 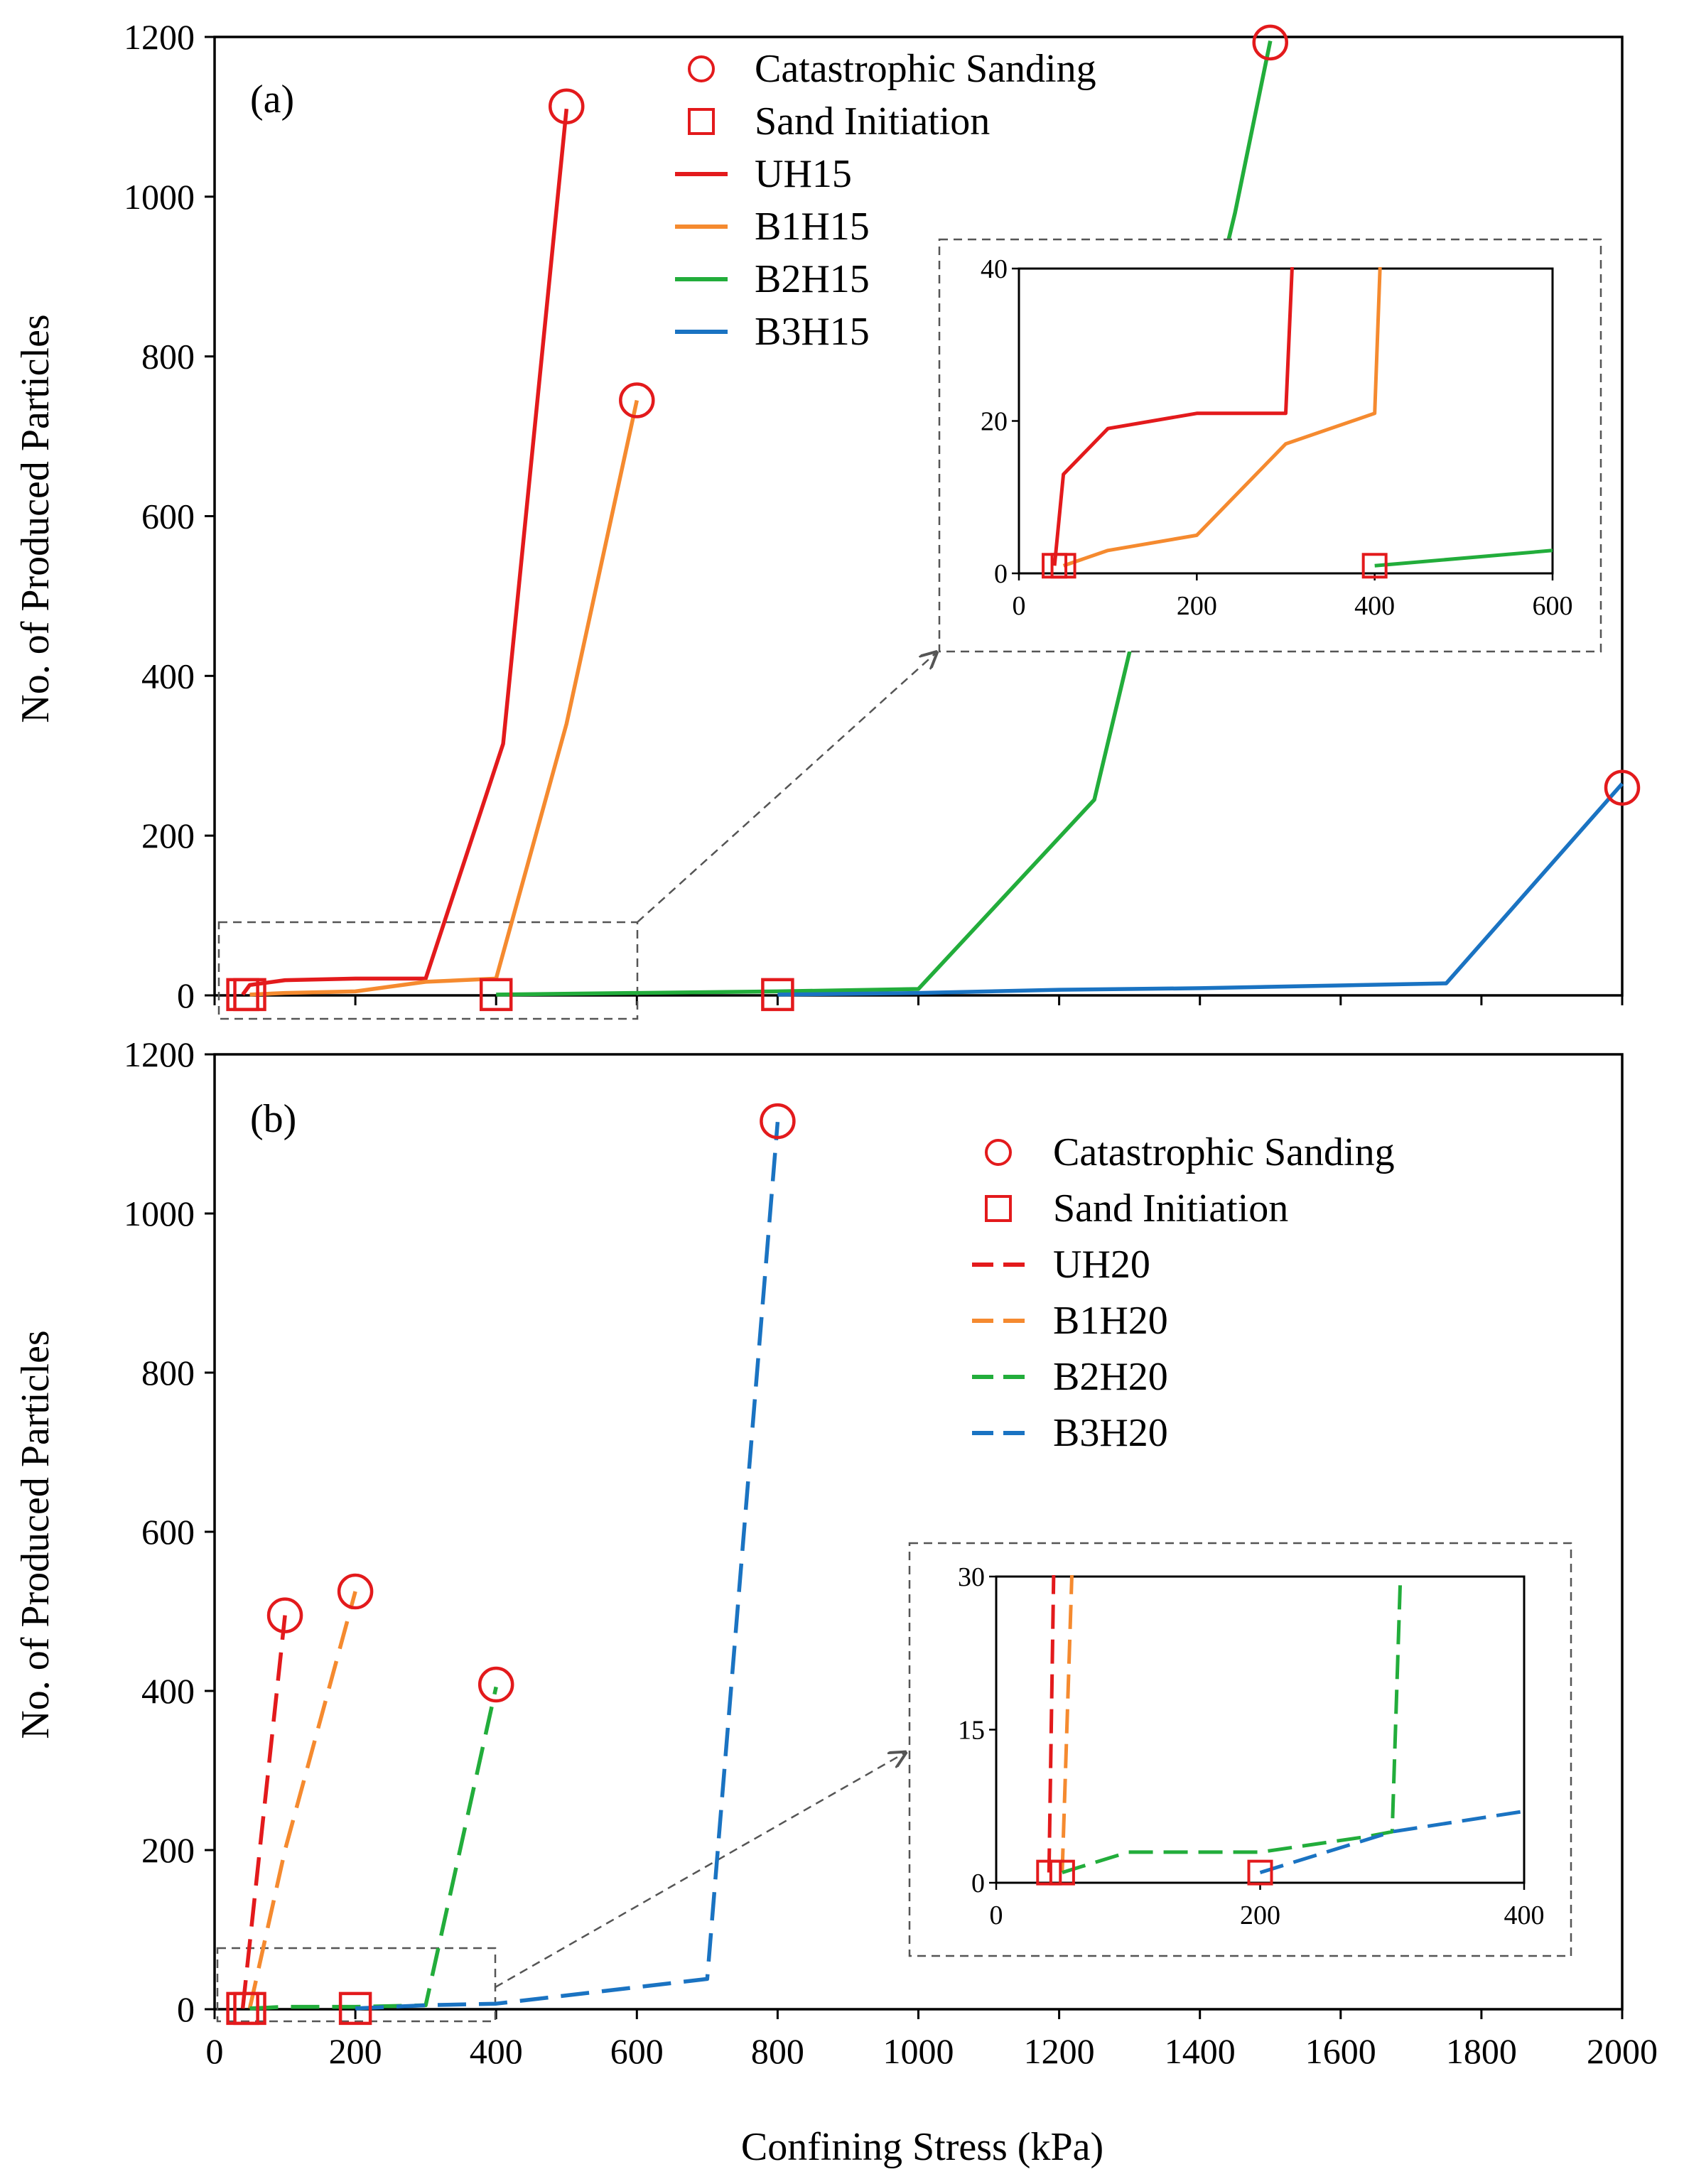 What do you see at coordinates (1200, 2051) in the screenshot?
I see `x-tick-label: 1400` at bounding box center [1200, 2051].